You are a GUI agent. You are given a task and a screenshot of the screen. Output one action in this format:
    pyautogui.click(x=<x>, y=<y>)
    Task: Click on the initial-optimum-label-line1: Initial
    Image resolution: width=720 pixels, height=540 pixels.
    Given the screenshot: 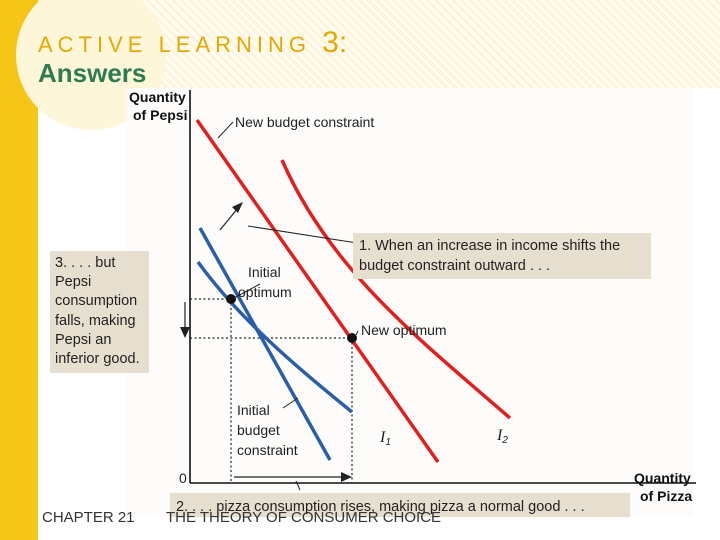 What is the action you would take?
    pyautogui.click(x=264, y=272)
    